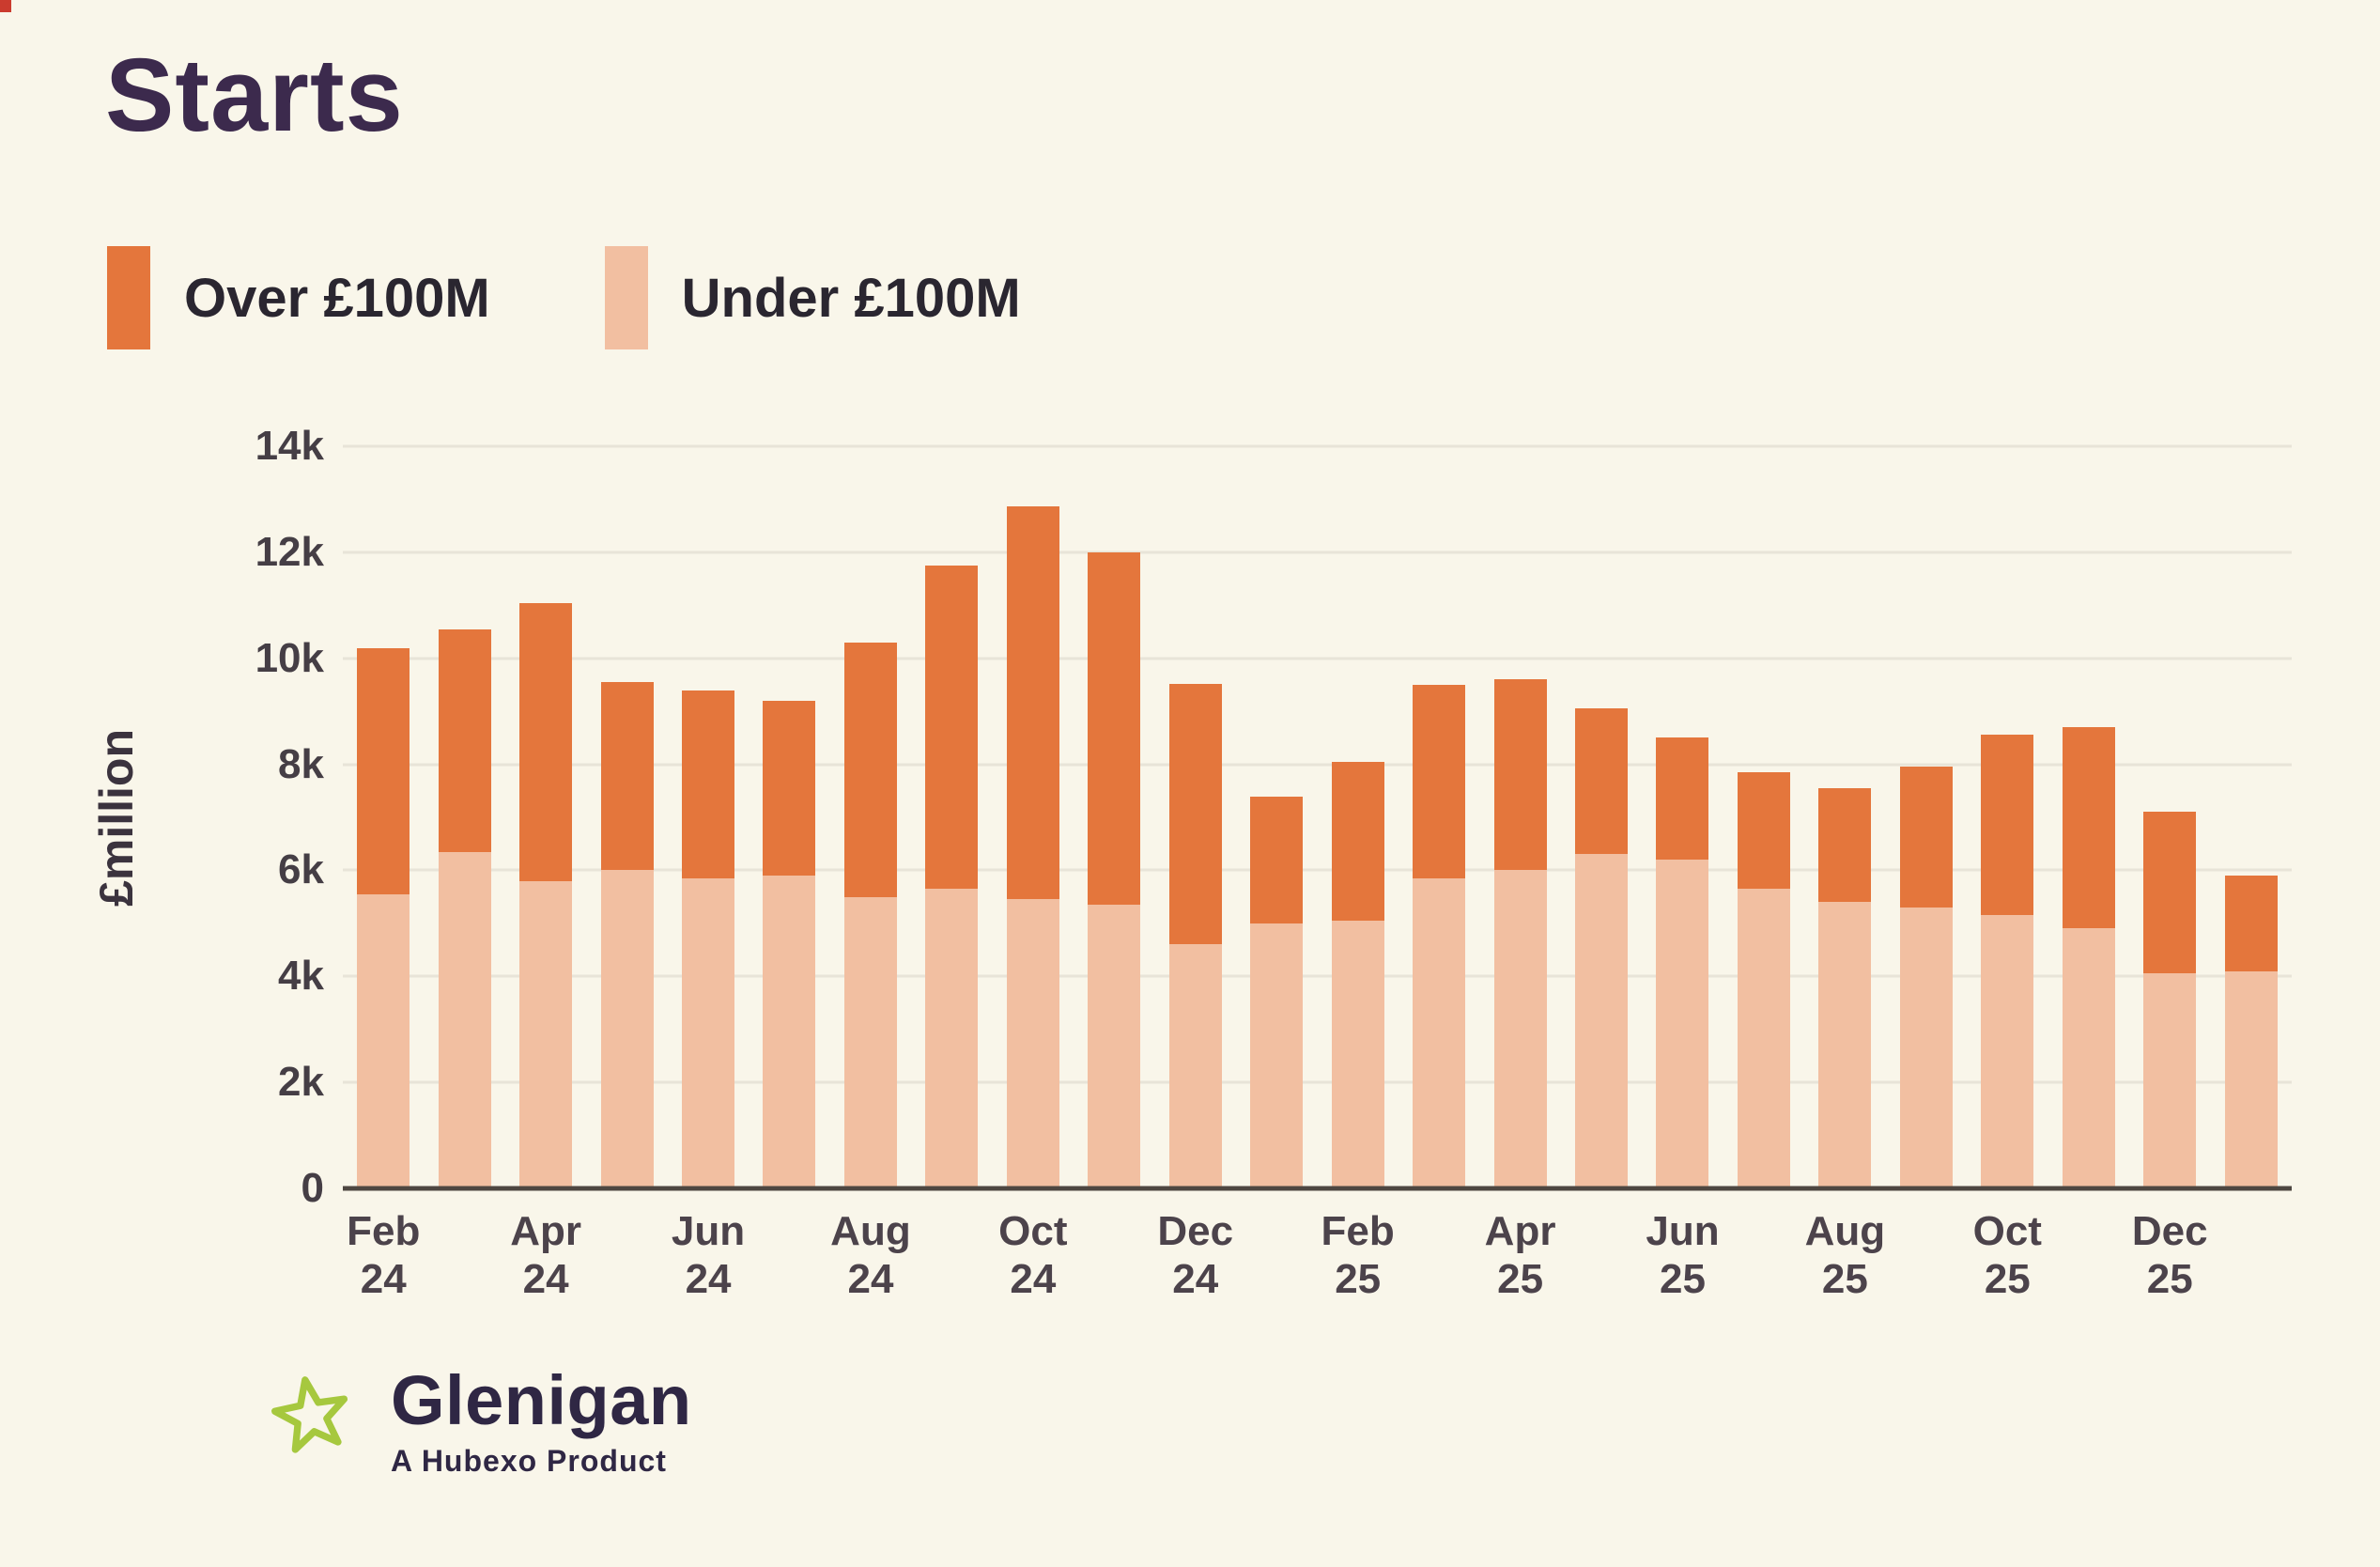 The height and width of the screenshot is (1567, 2380). Describe the element at coordinates (546, 1255) in the screenshot. I see `x-axis-label: Apr 24` at that location.